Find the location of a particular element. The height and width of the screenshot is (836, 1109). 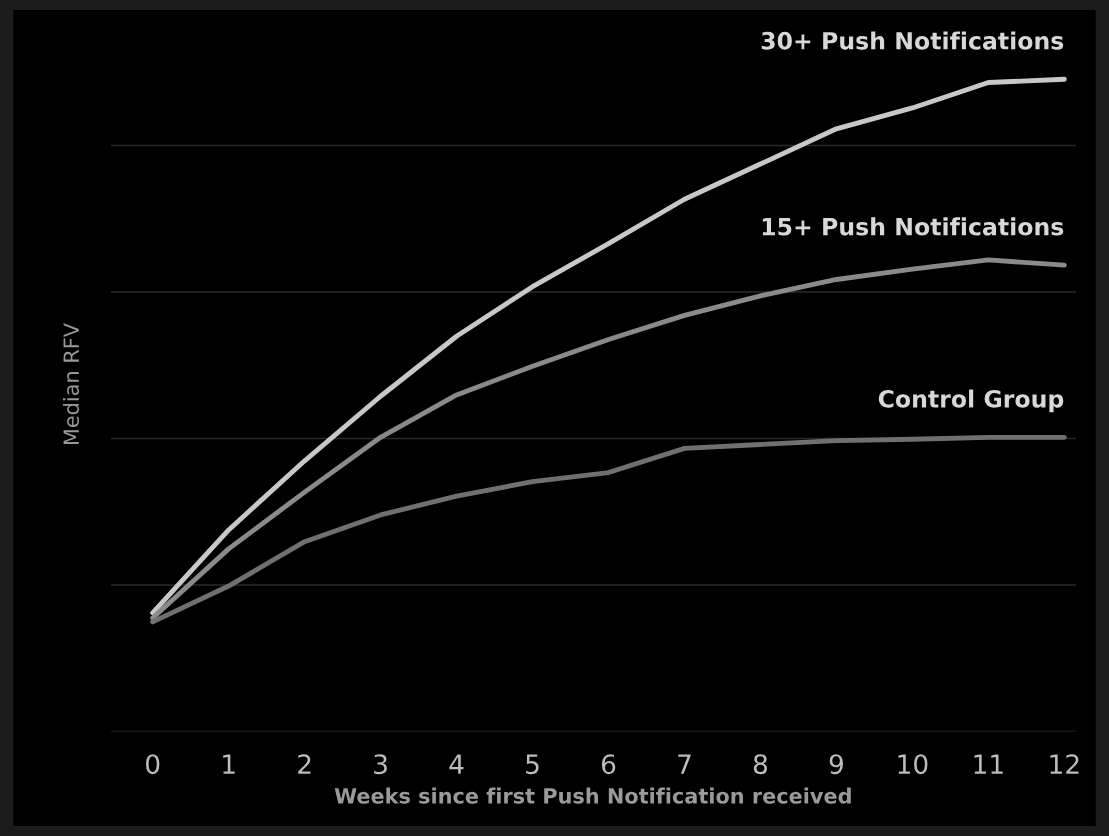

series-label: Control Group is located at coordinates (971, 401).